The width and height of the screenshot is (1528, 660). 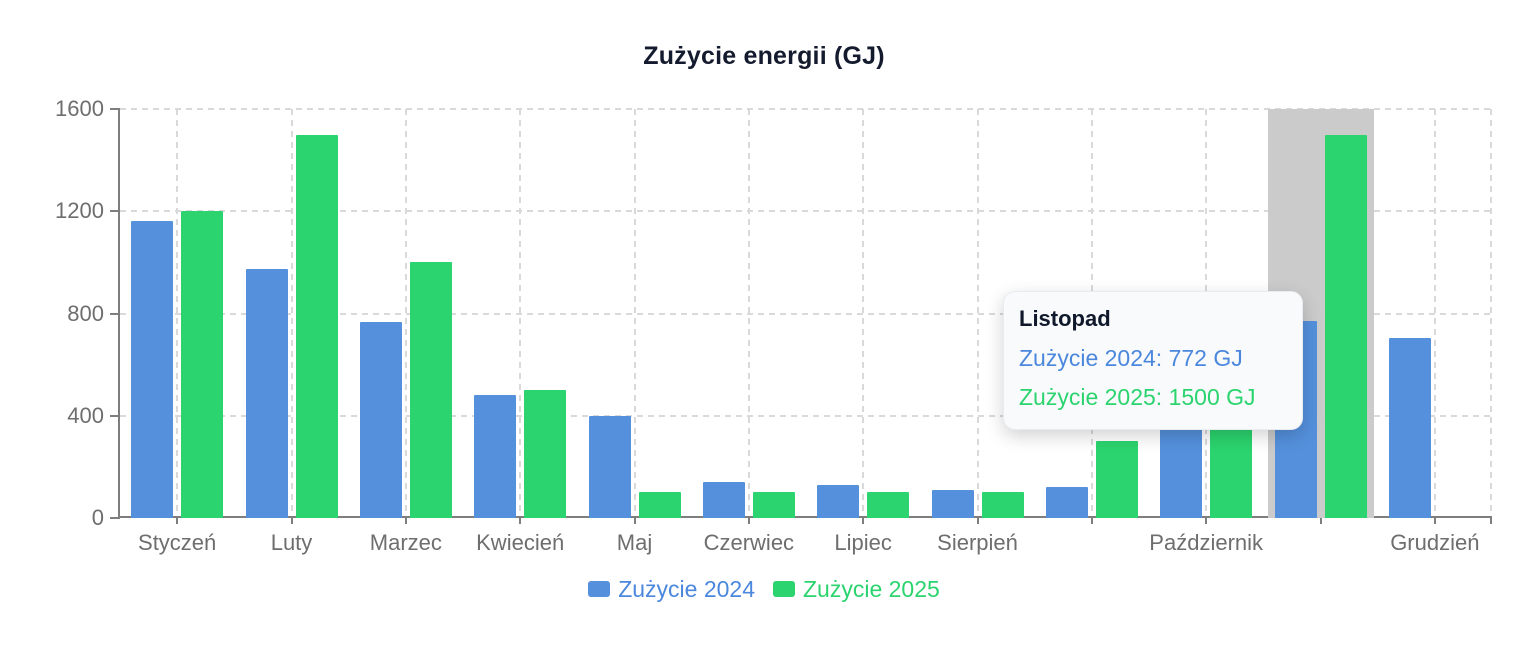 I want to click on x-axis-label-6: Lipiec, so click(x=863, y=542).